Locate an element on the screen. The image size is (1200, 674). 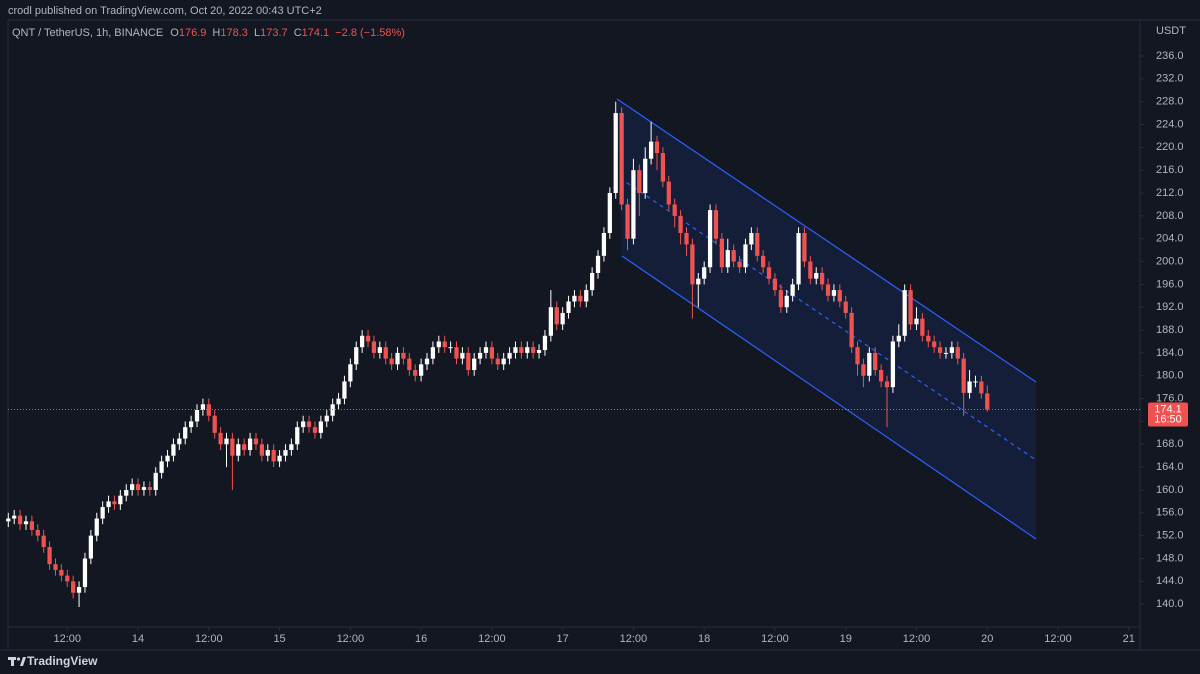
y-tick-label: 192.0 is located at coordinates (1170, 307).